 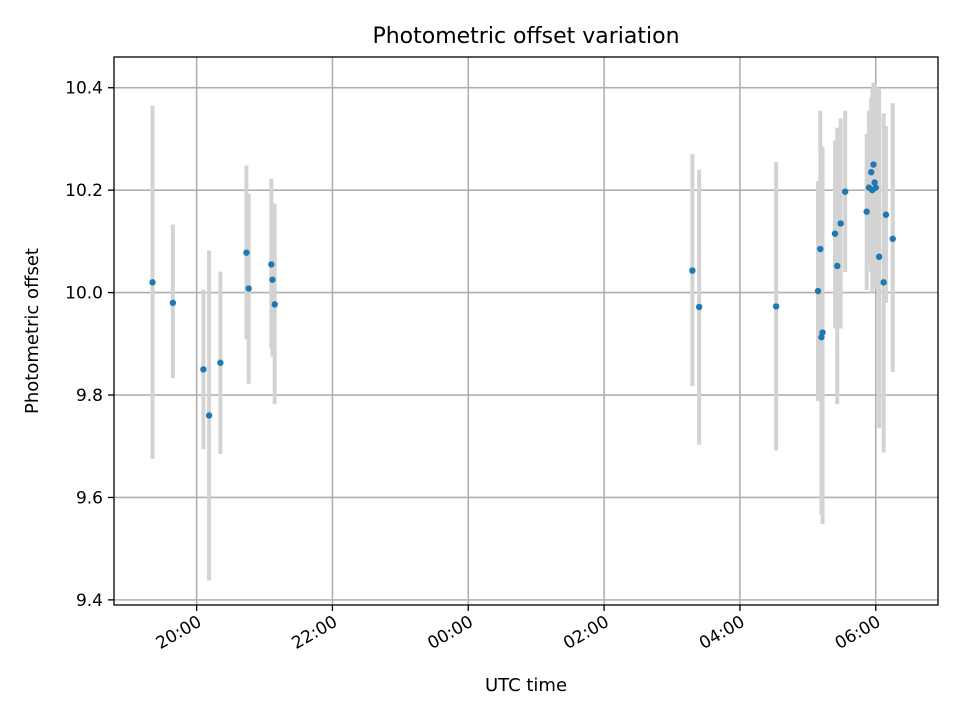 What do you see at coordinates (32, 331) in the screenshot?
I see `y-axis-label: Photometric offset` at bounding box center [32, 331].